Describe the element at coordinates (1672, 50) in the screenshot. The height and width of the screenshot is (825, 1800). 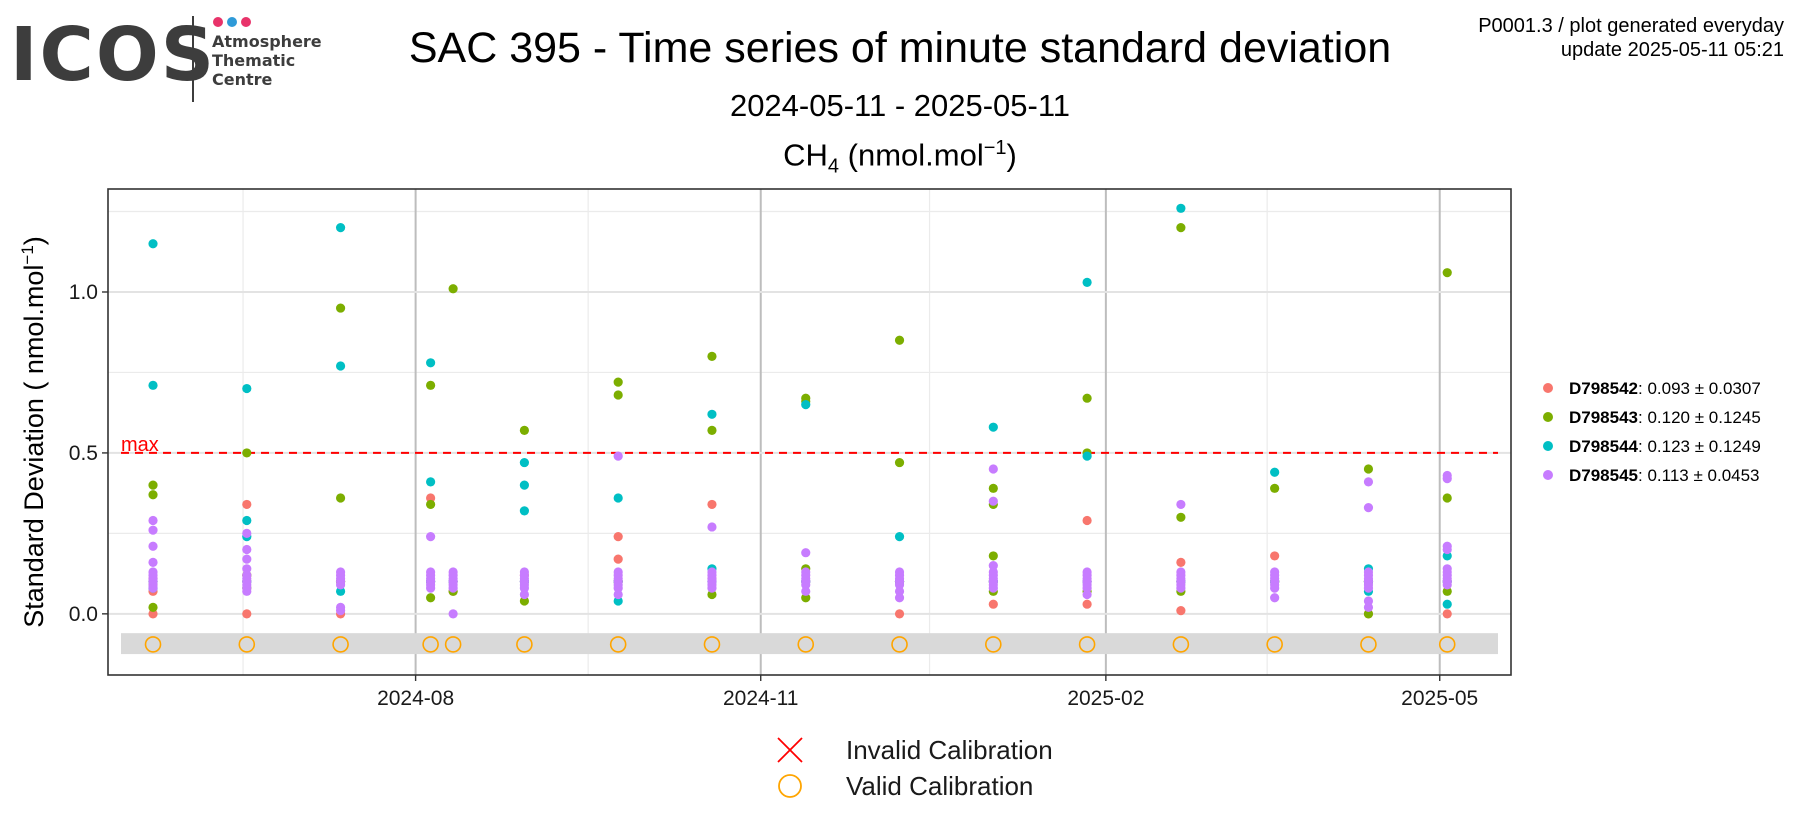
I see `update-timestamp: update 2025-05-11 05:21` at that location.